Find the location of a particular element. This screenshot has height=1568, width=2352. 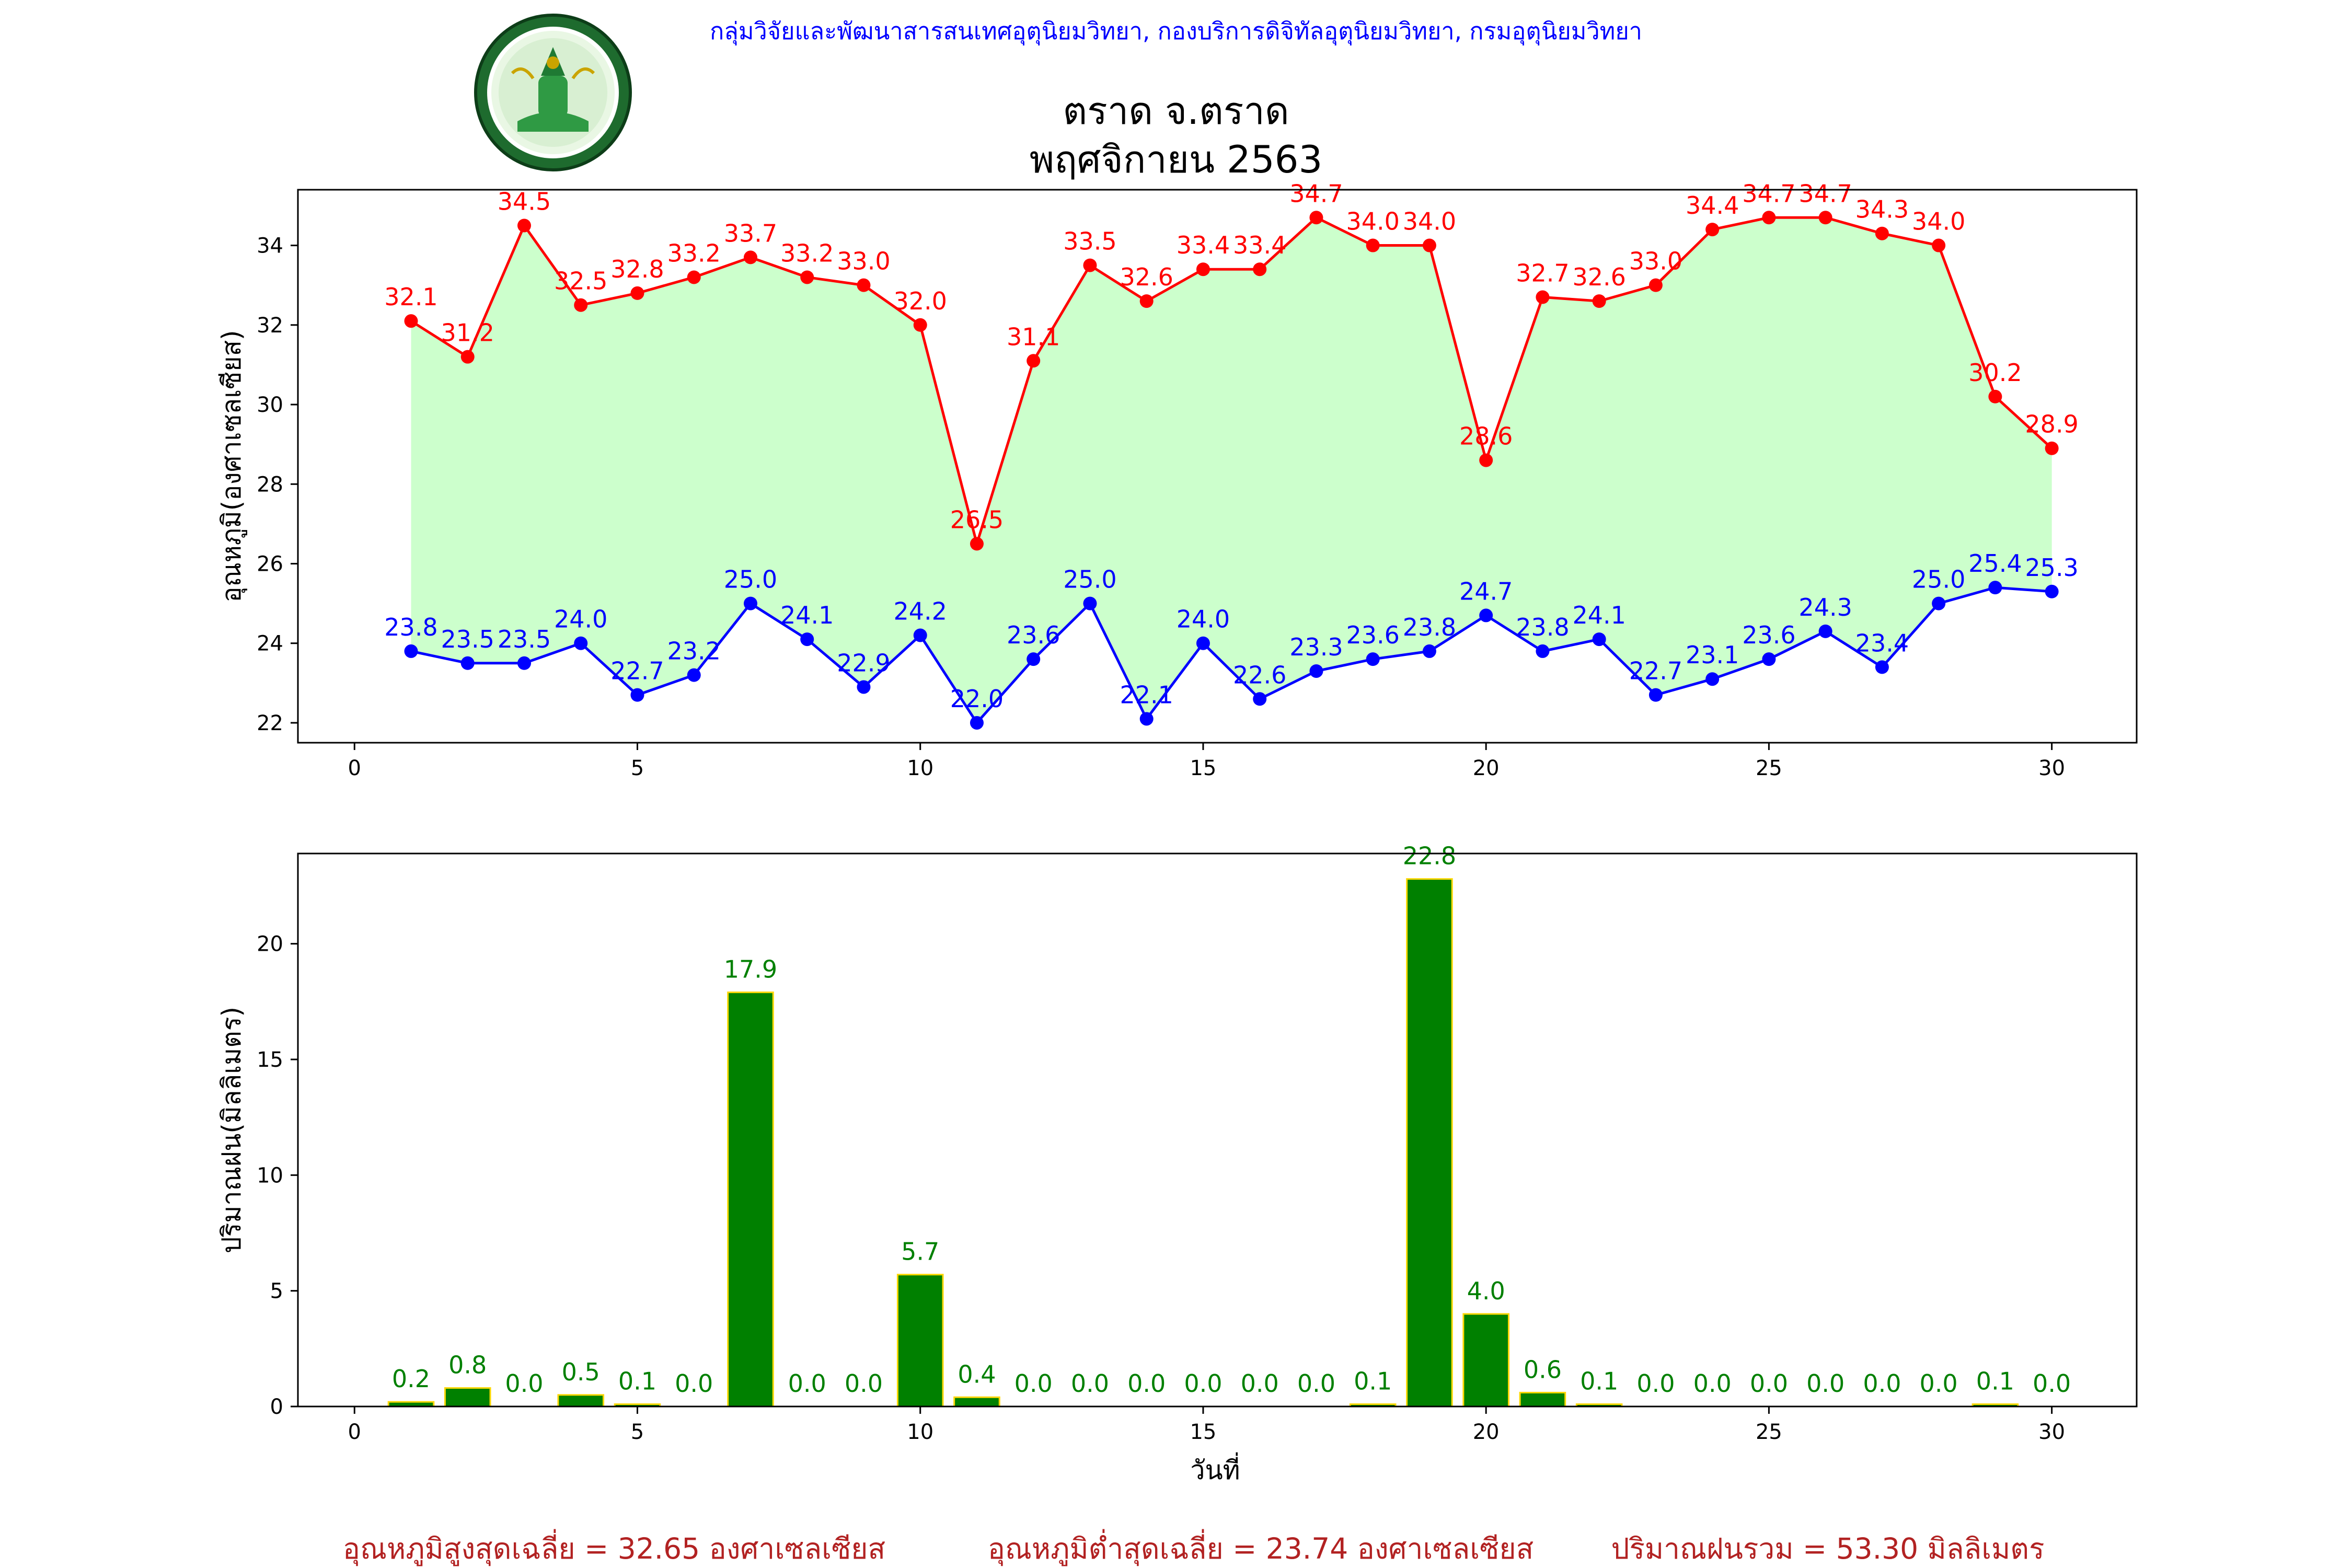

chart-title-month: พฤศจิกายน 2563 is located at coordinates (1176, 159).